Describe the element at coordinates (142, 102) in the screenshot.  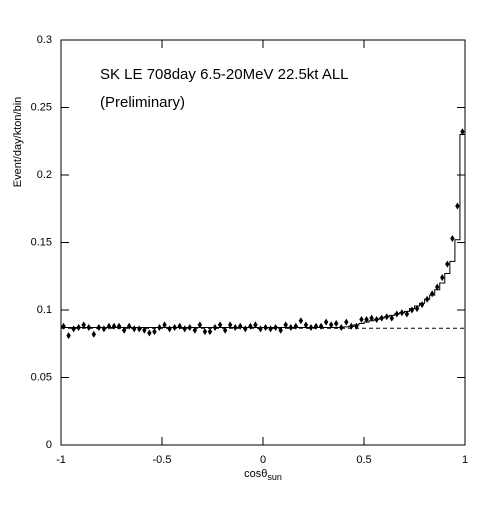
I see `chart-subtitle: (Preliminary)` at that location.